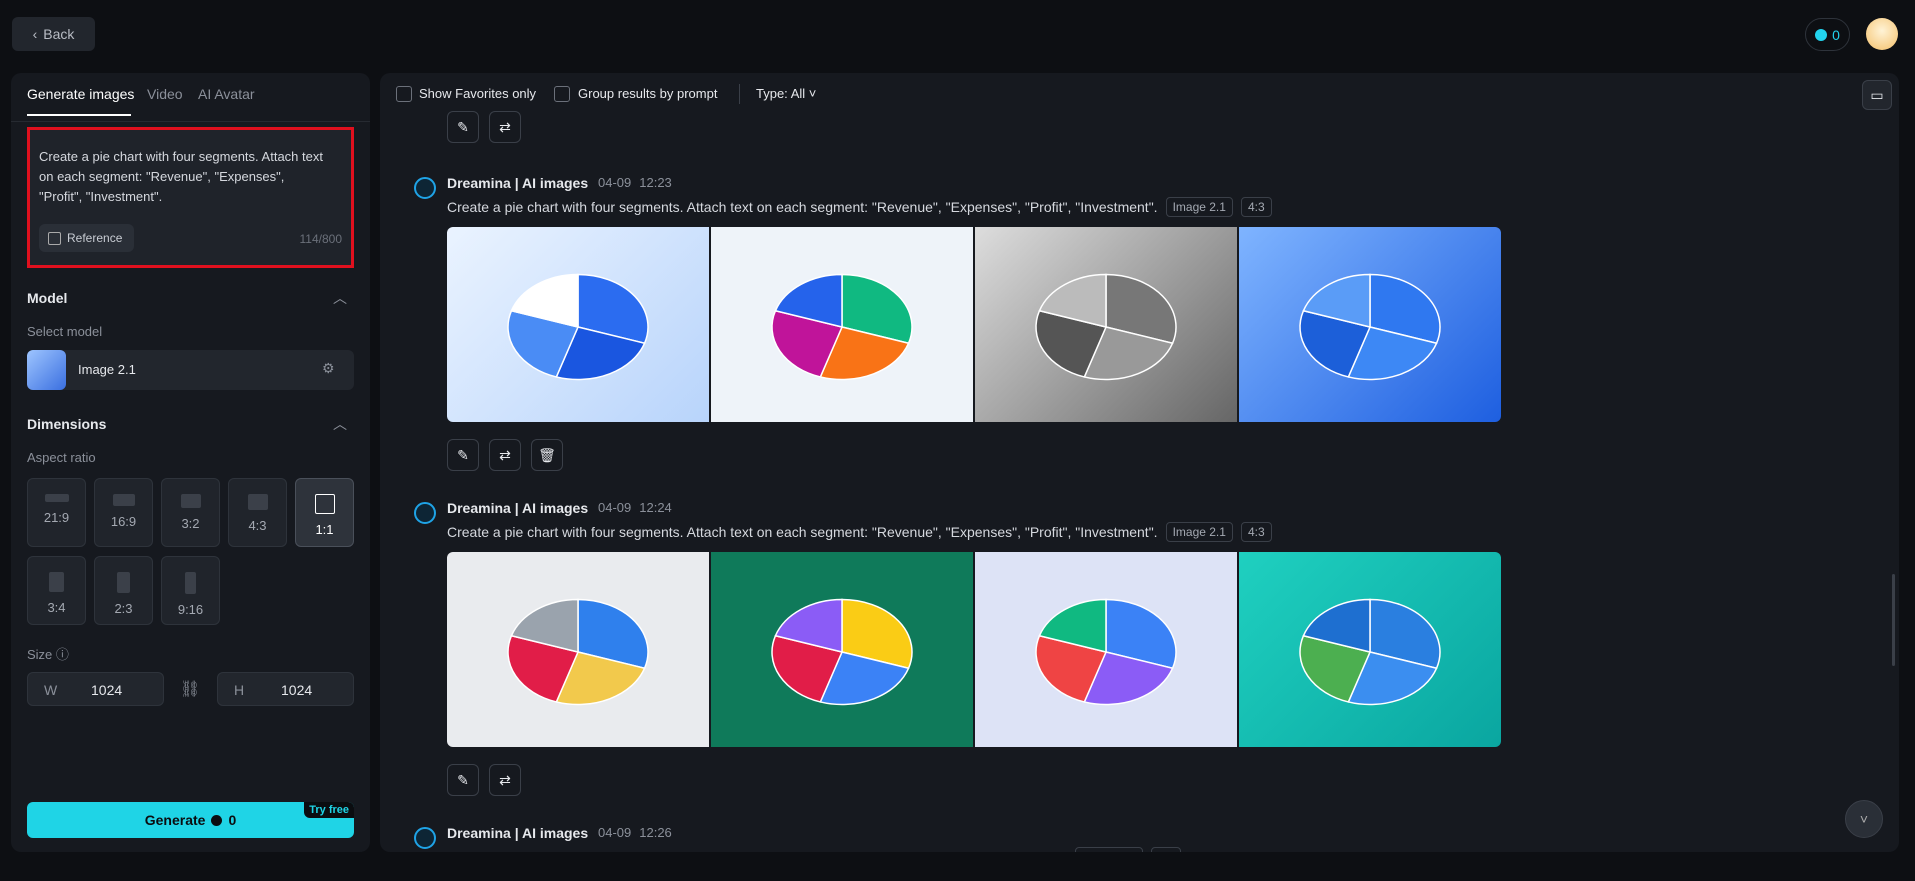 This screenshot has height=881, width=1915. What do you see at coordinates (648, 93) in the screenshot?
I see `filter-label: Group results by prompt` at bounding box center [648, 93].